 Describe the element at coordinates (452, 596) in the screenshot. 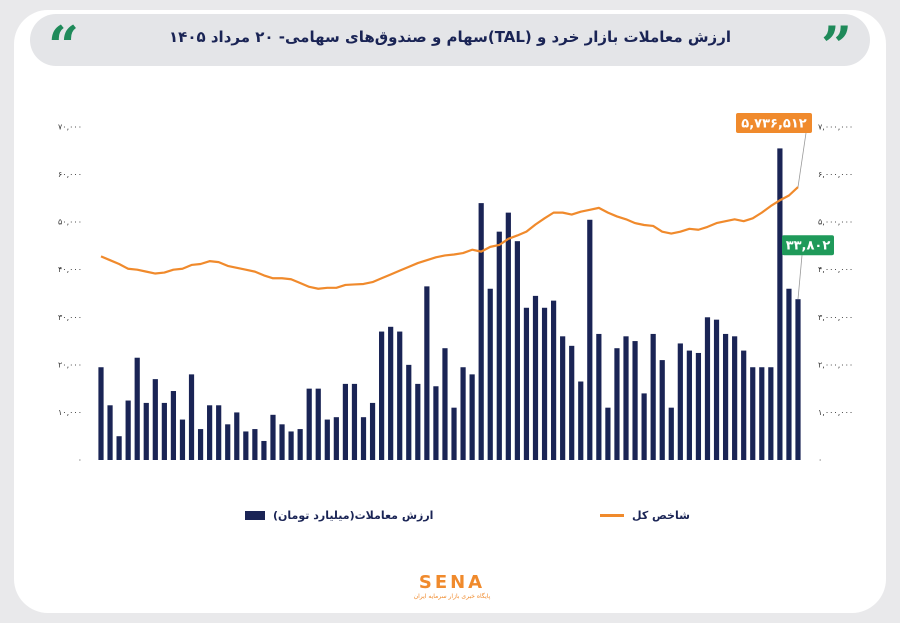

I see `logo-subtitle: پایگاه خبری بازار سرمایه ایران` at that location.